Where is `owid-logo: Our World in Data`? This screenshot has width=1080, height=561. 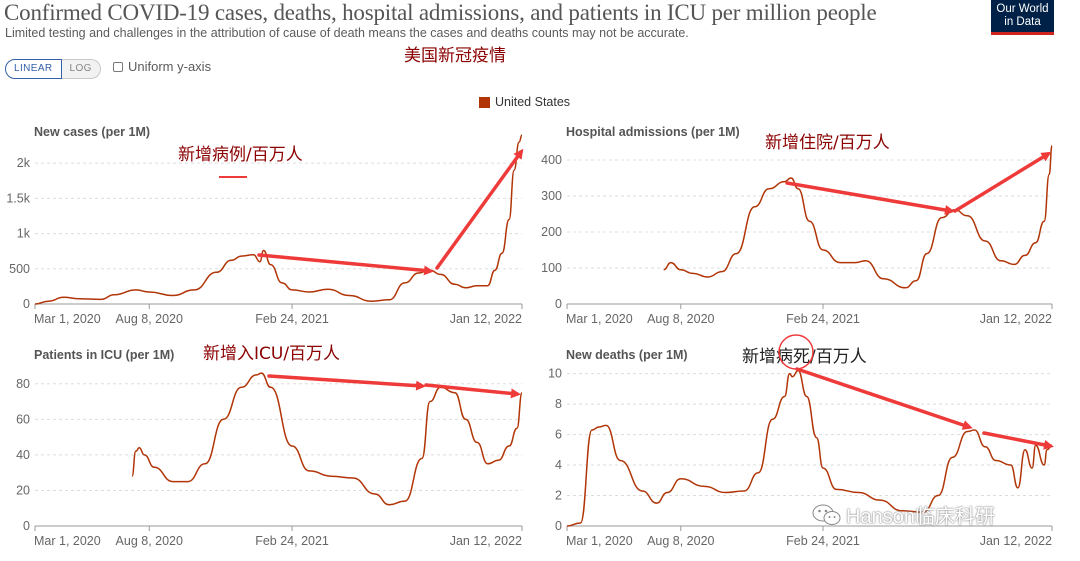
owid-logo: Our World in Data is located at coordinates (1022, 17).